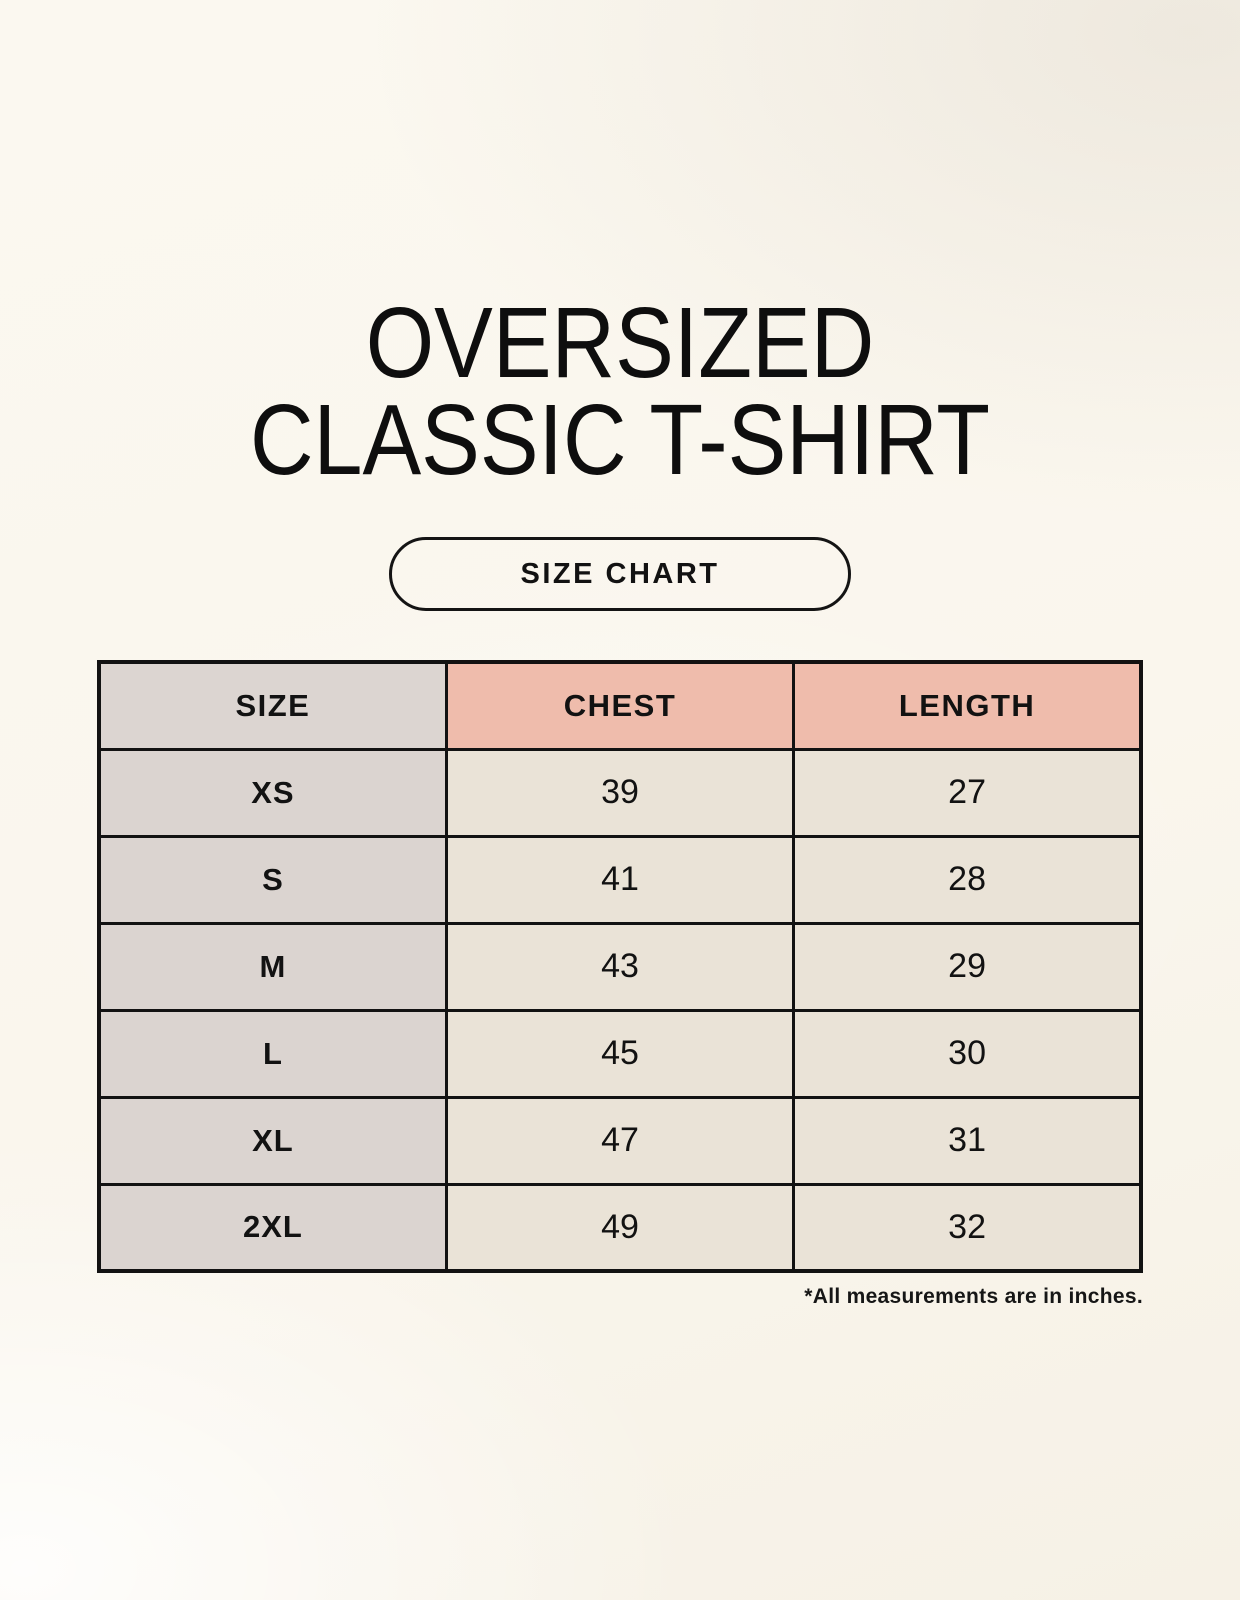 The width and height of the screenshot is (1240, 1600). I want to click on table-row: S 41 28, so click(620, 879).